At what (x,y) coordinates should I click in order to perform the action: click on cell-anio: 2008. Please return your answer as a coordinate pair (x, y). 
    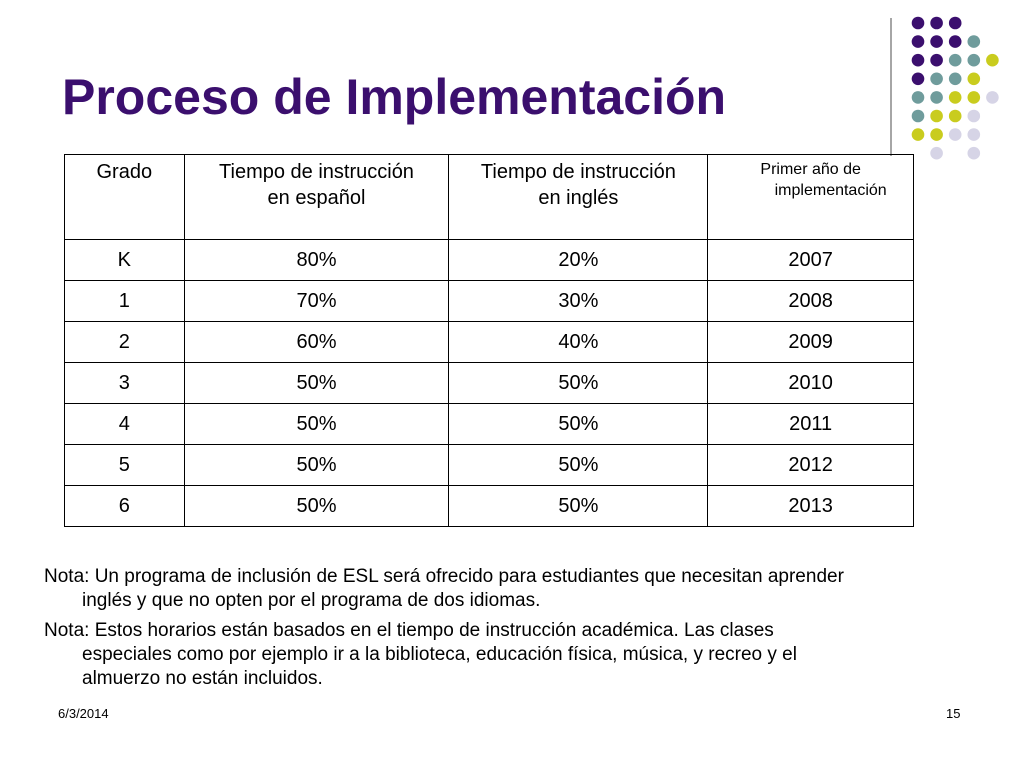
    Looking at the image, I should click on (810, 301).